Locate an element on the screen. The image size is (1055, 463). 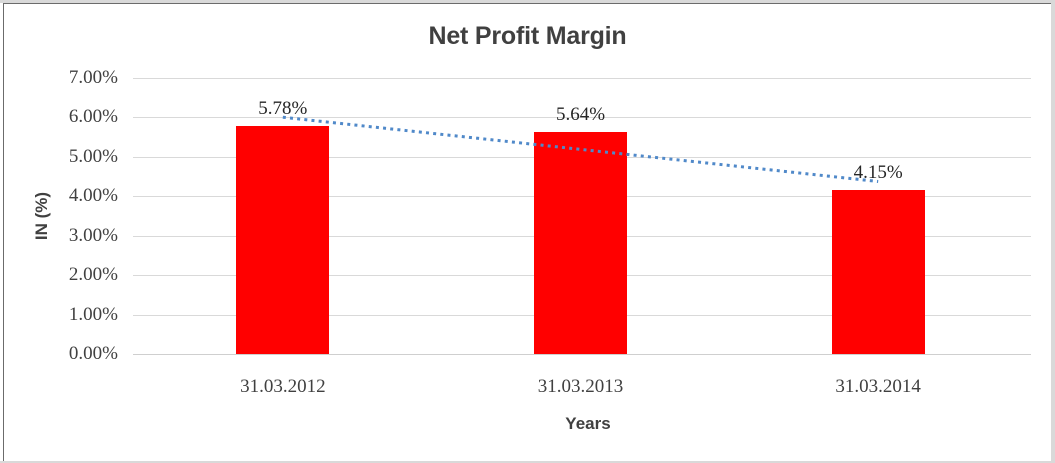
bar-data-label: 5.78% is located at coordinates (283, 109).